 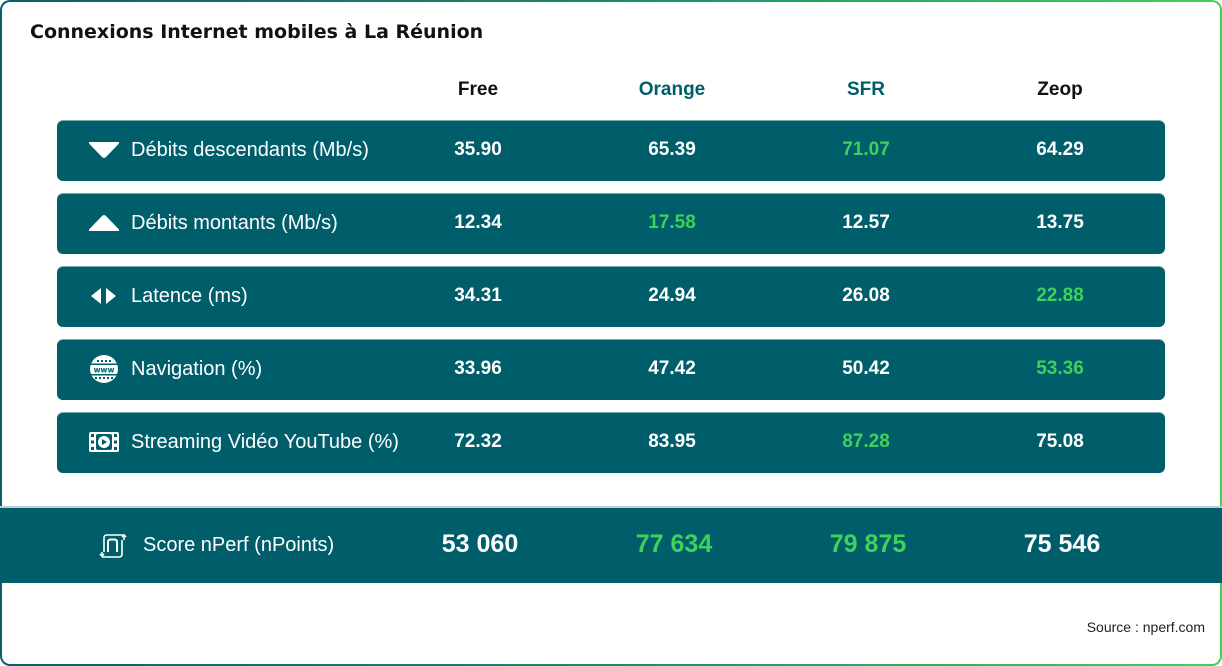 What do you see at coordinates (478, 295) in the screenshot?
I see `value-free: 34.31` at bounding box center [478, 295].